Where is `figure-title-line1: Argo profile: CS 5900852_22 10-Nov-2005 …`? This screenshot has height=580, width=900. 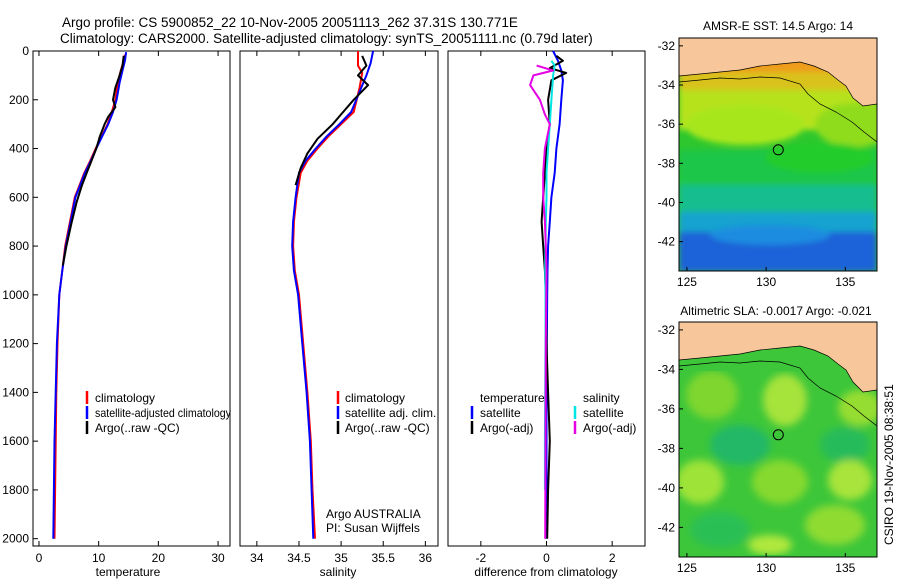
figure-title-line1: Argo profile: CS 5900852_22 10-Nov-2005 … is located at coordinates (290, 22).